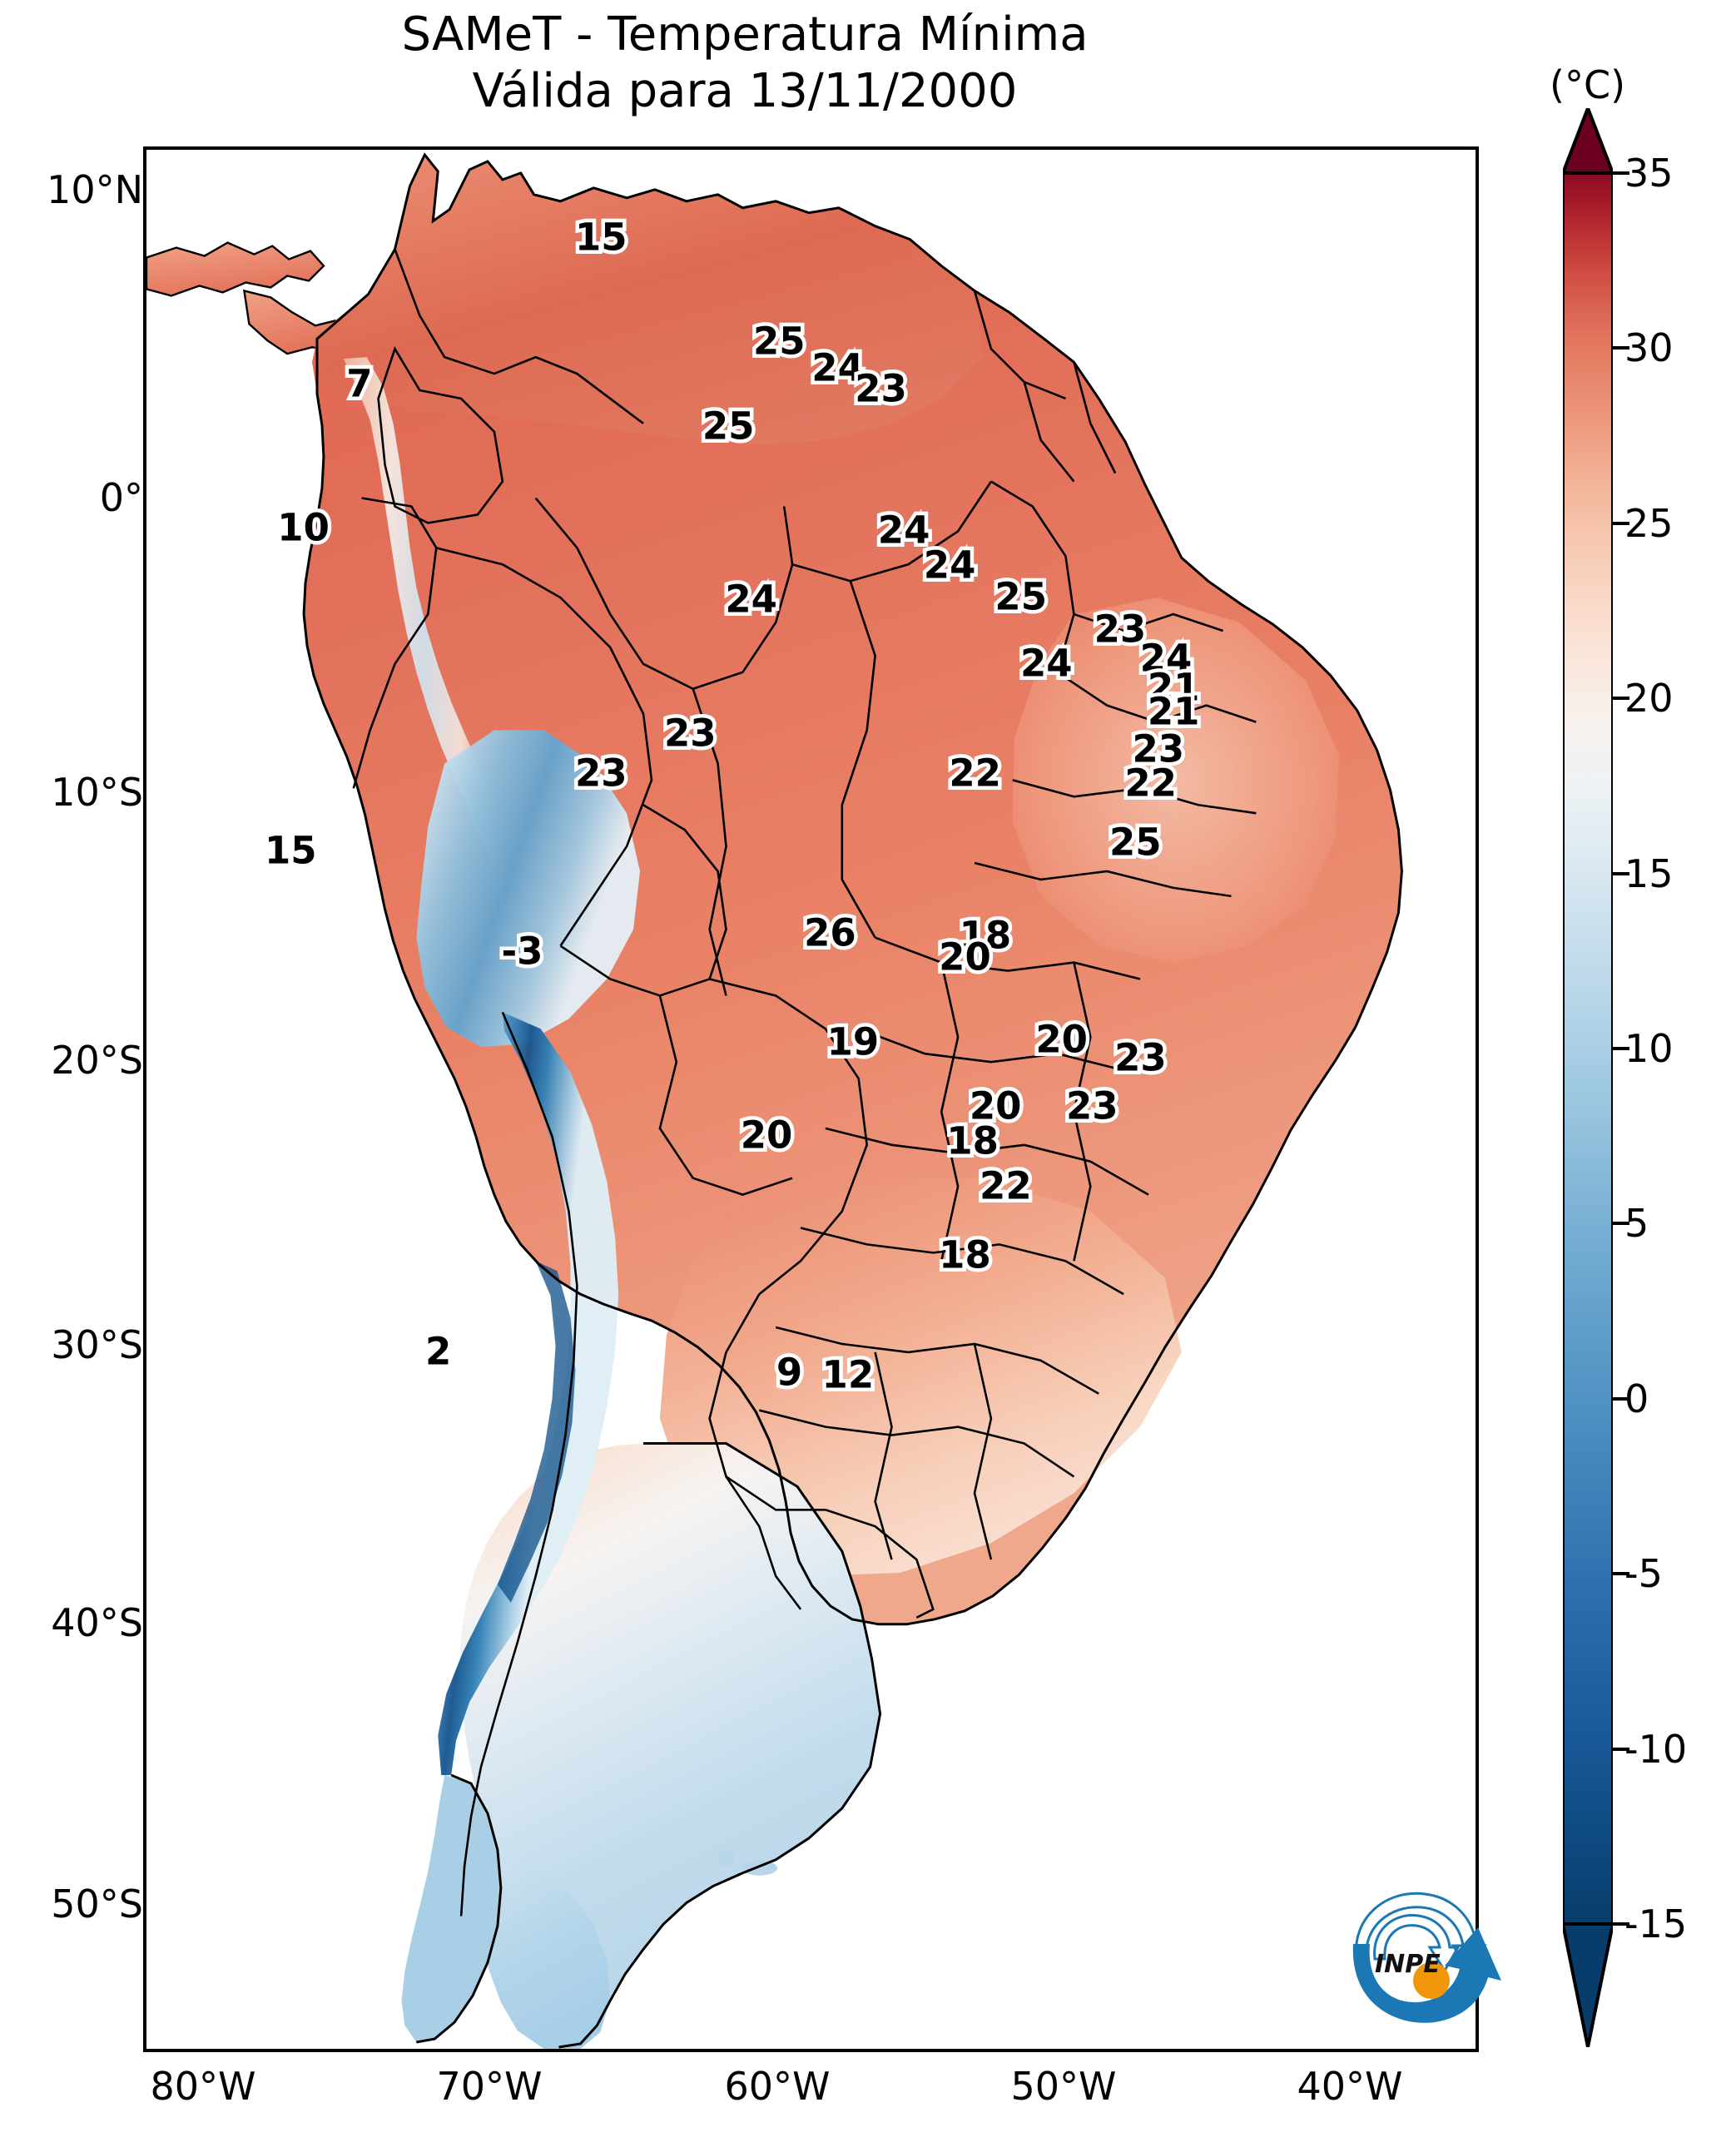  I want to click on island-falkland, so click(726, 1858).